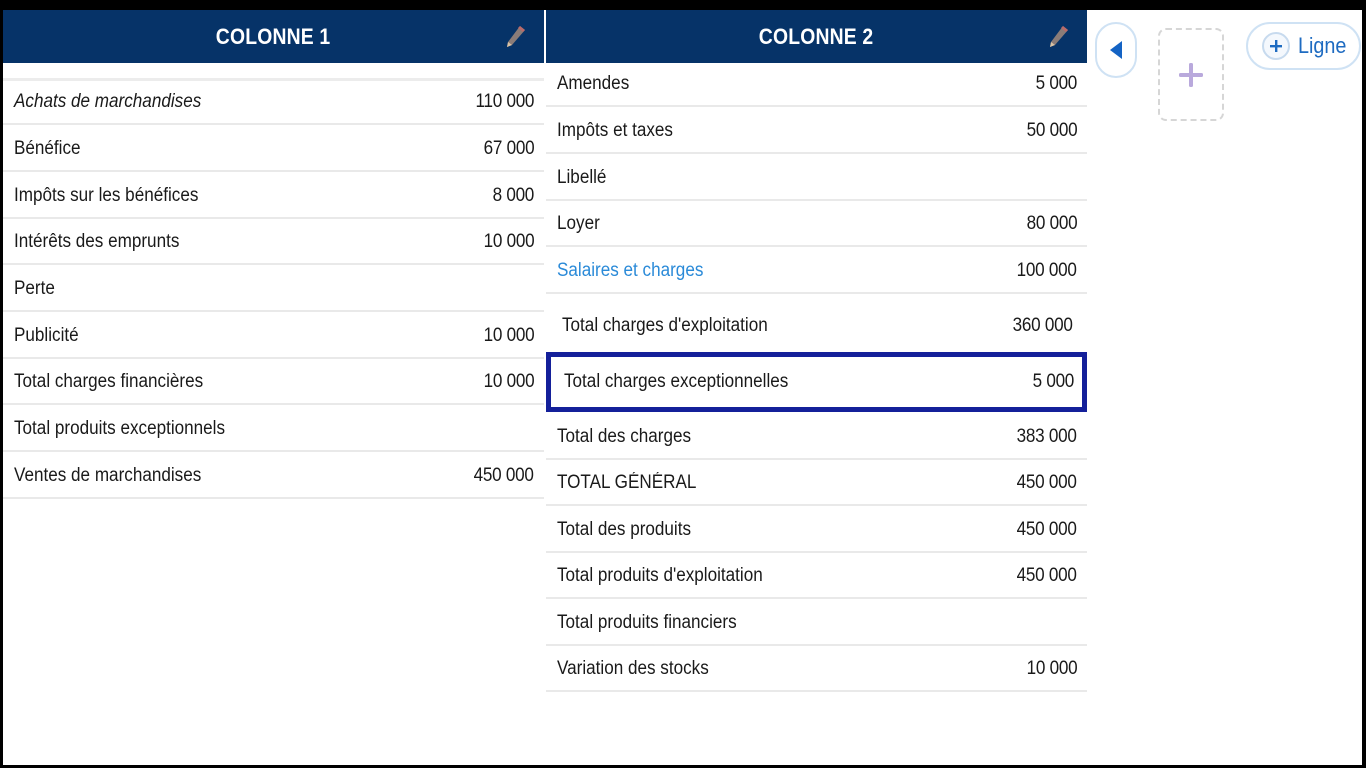  Describe the element at coordinates (47, 148) in the screenshot. I see `row-label: Bénéfice` at that location.